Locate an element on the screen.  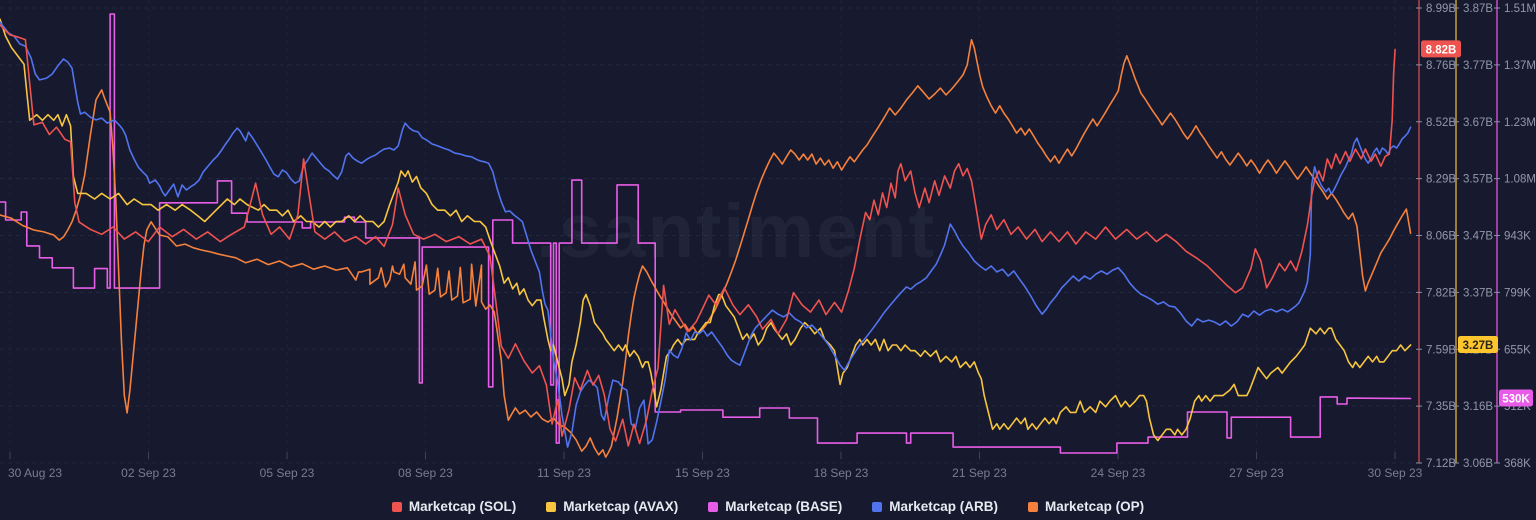
legend-label-arb: Marketcap (ARB) is located at coordinates (944, 506).